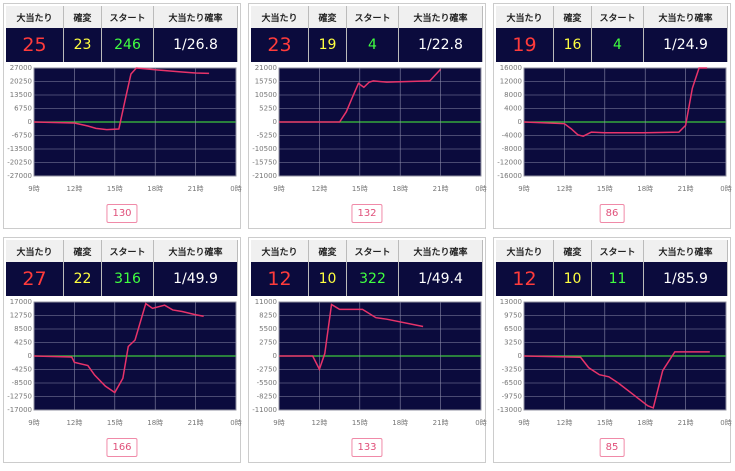 This screenshot has height=471, width=735. Describe the element at coordinates (612, 447) in the screenshot. I see `machine-number: 85` at that location.